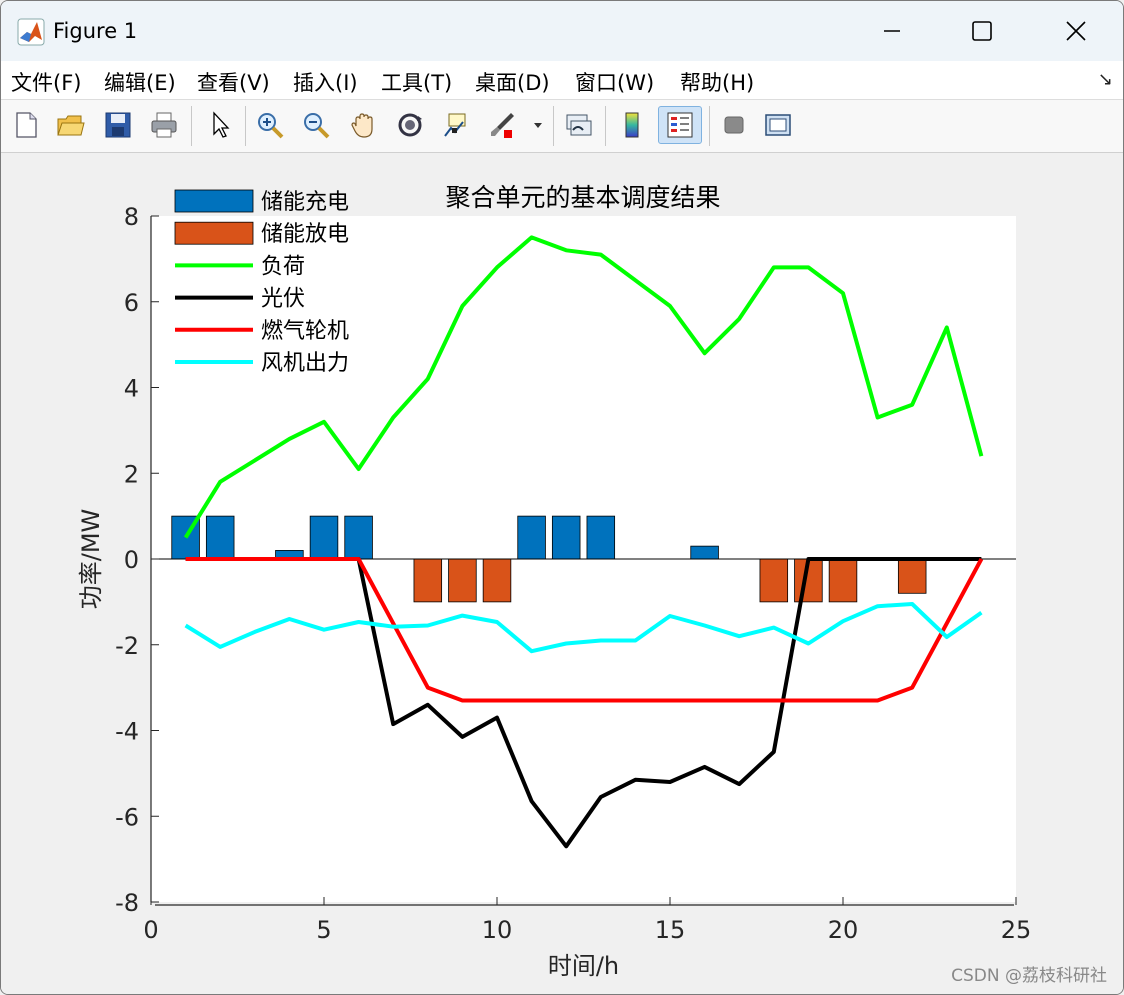  Describe the element at coordinates (127, 817) in the screenshot. I see `y-tick-label: -6` at that location.